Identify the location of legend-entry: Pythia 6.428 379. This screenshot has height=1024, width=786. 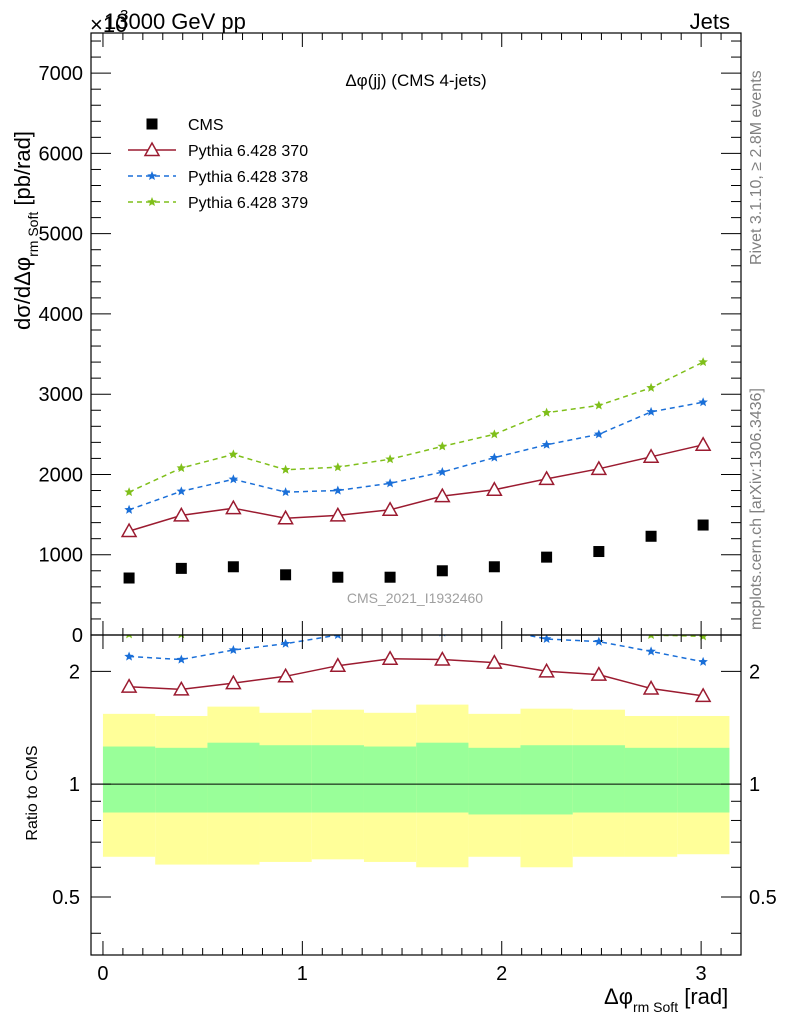
(218, 203).